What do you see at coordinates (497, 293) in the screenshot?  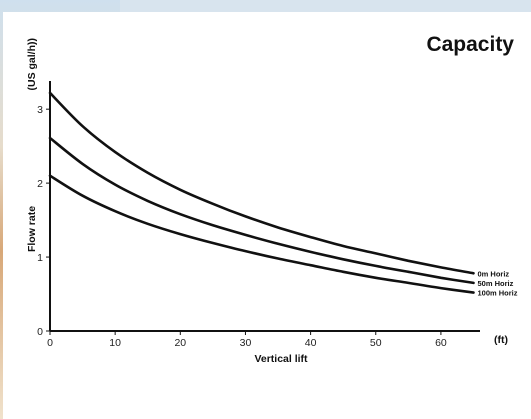 I see `series-label-2: 100m Horiz` at bounding box center [497, 293].